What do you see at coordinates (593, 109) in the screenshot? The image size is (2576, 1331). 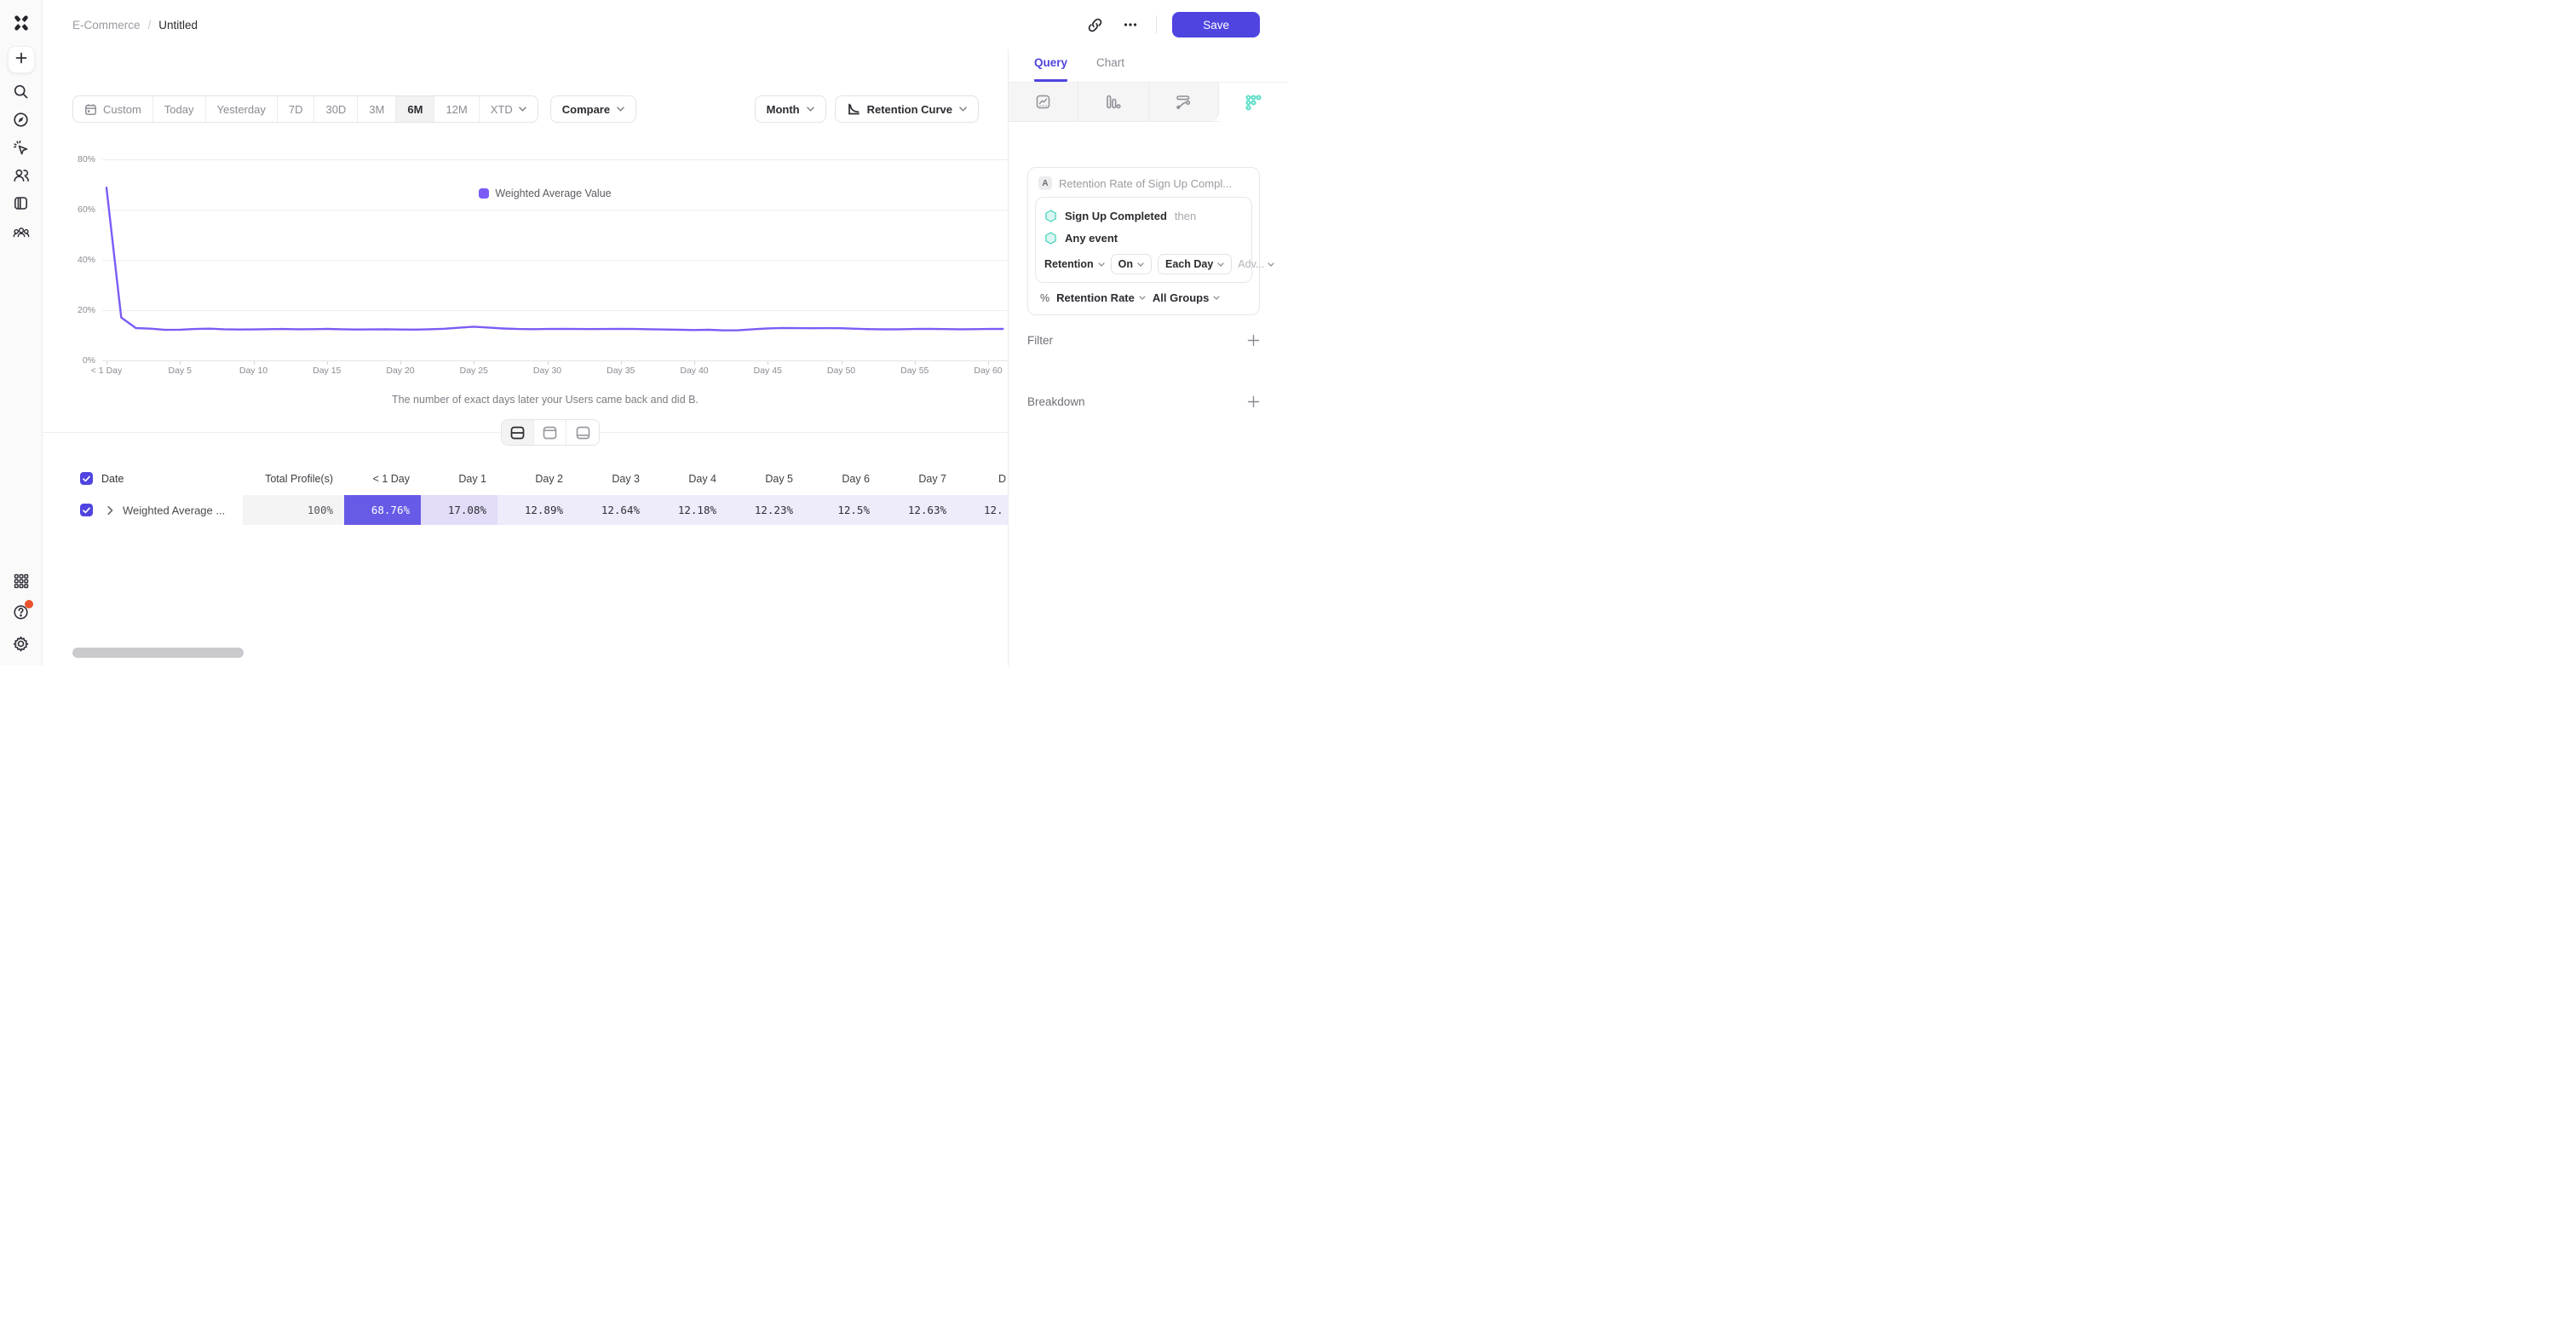 I see `compare-button: Compare` at bounding box center [593, 109].